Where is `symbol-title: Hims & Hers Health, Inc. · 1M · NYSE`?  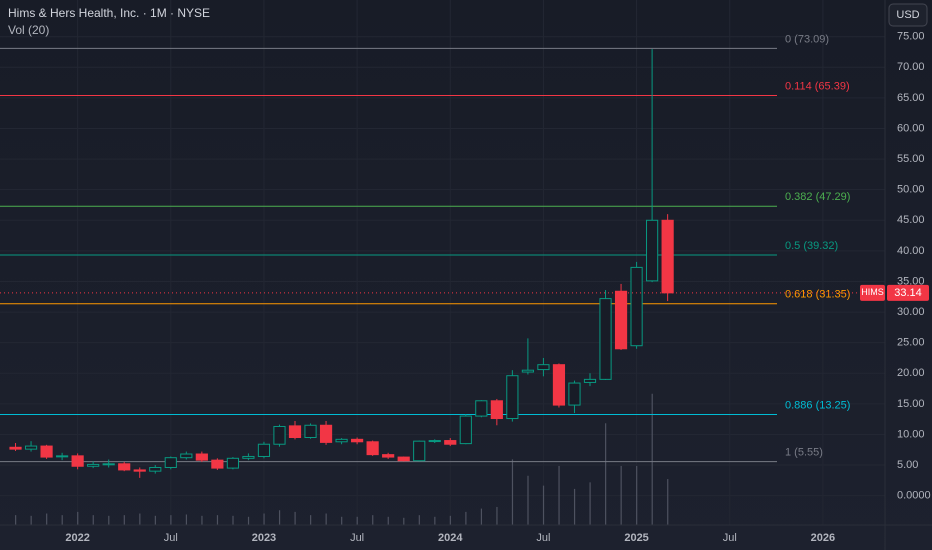
symbol-title: Hims & Hers Health, Inc. · 1M · NYSE is located at coordinates (109, 13).